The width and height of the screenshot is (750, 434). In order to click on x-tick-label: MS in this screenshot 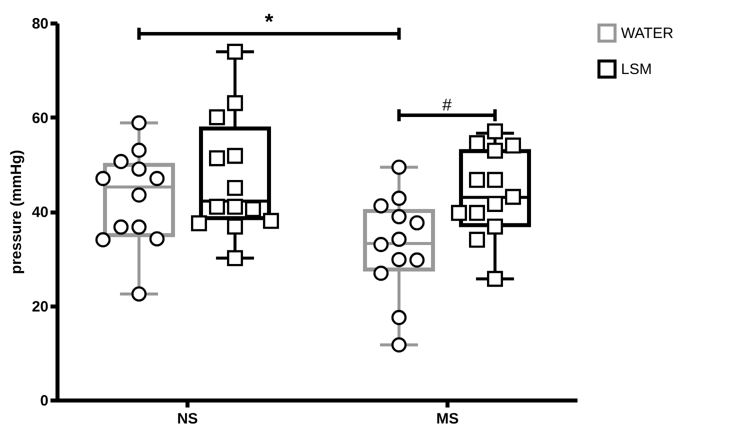, I will do `click(447, 419)`.